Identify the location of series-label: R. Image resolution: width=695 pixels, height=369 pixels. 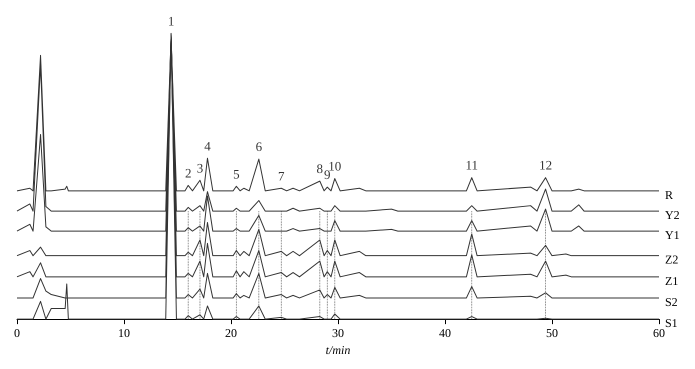
(669, 195).